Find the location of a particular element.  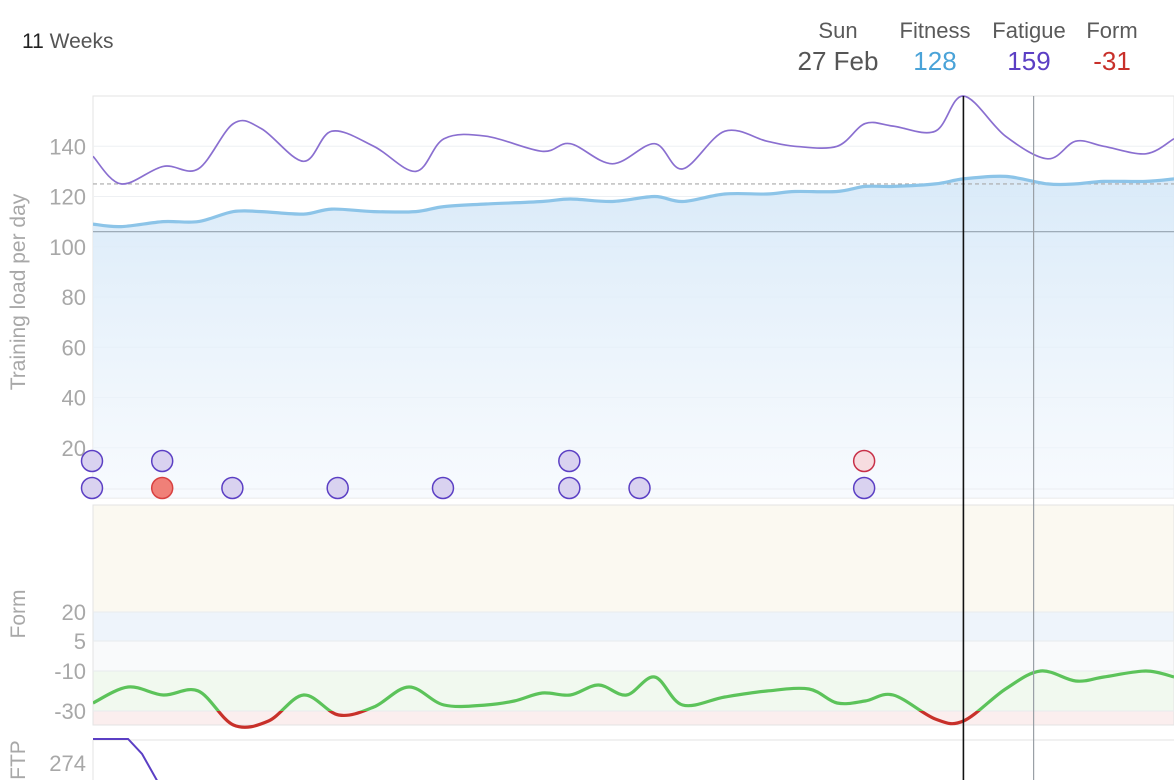

load-tick-label: 40 is located at coordinates (74, 398).